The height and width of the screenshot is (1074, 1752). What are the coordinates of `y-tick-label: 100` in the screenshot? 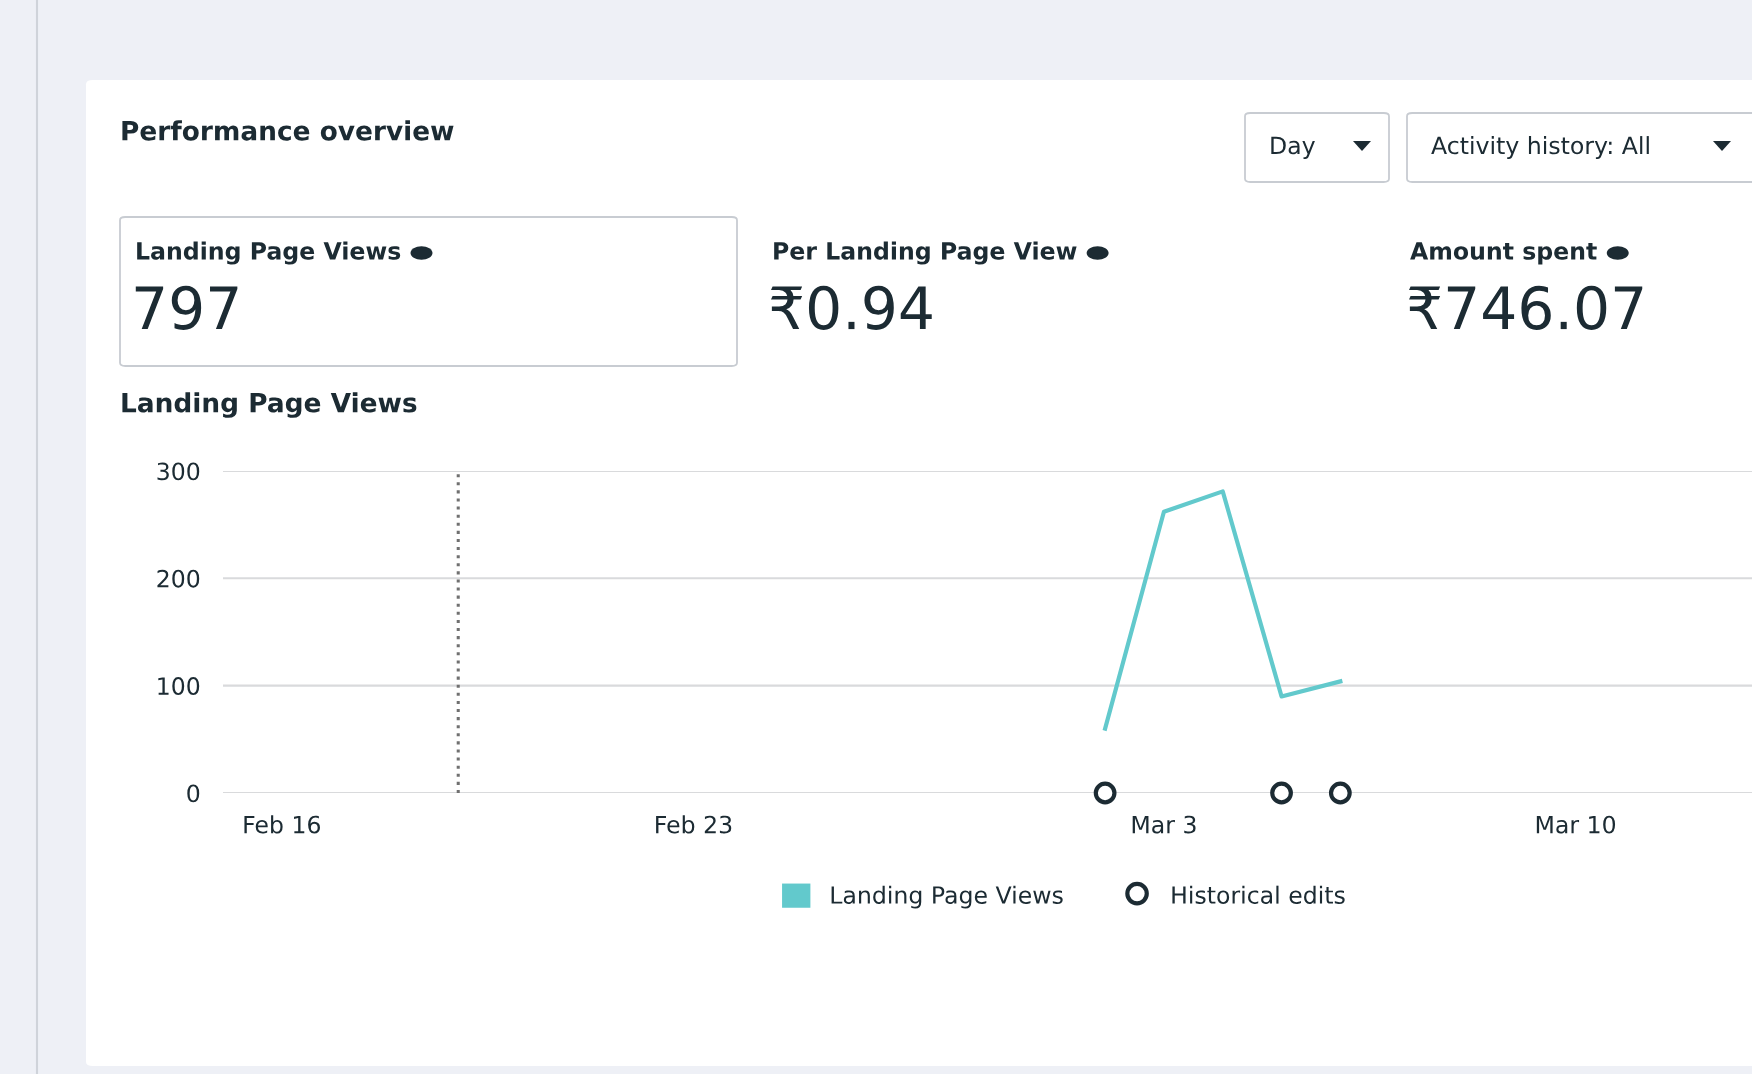 It's located at (179, 686).